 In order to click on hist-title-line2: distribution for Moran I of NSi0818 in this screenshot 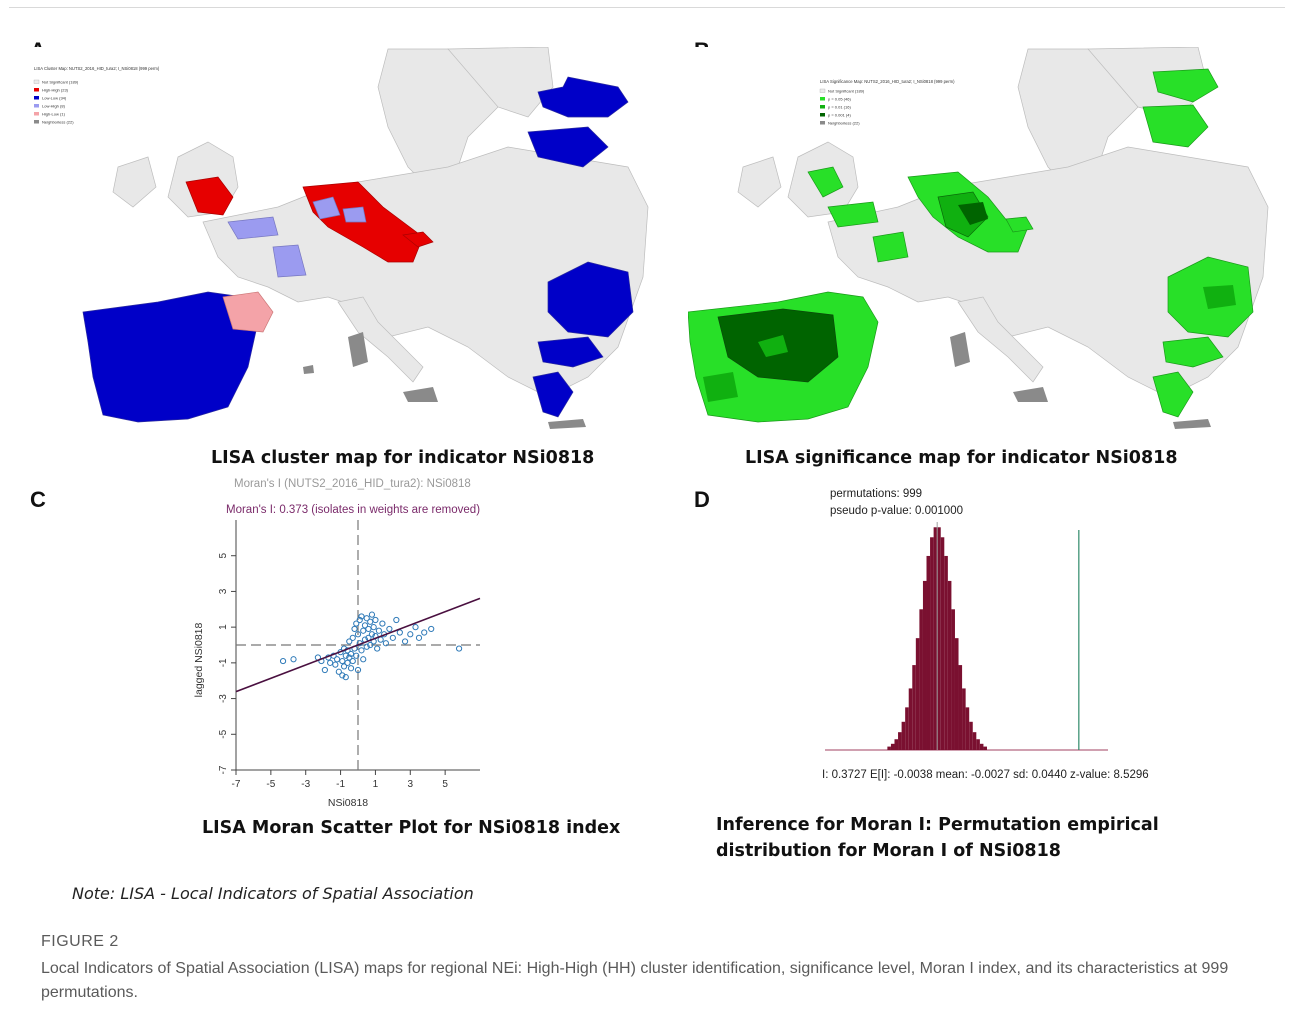, I will do `click(888, 851)`.